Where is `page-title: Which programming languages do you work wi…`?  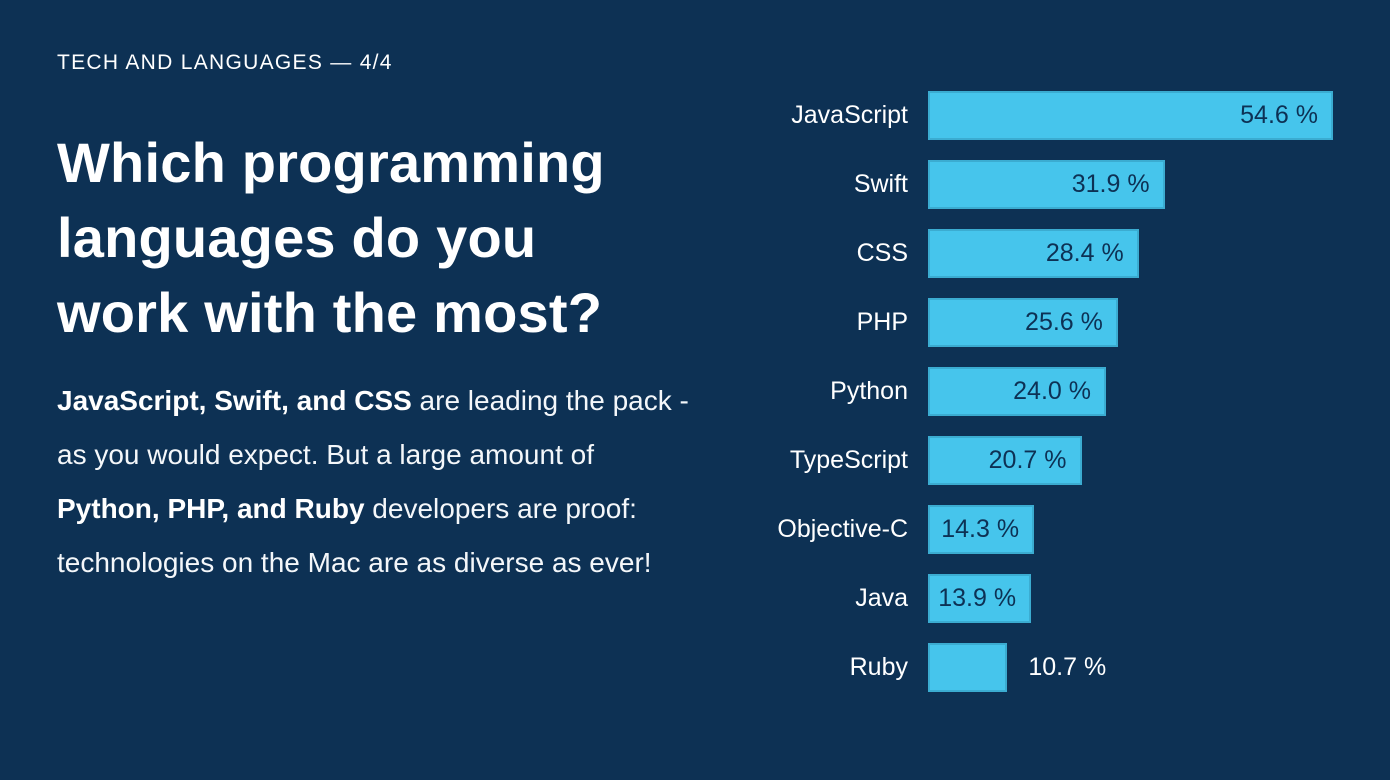 page-title: Which programming languages do you work wi… is located at coordinates (382, 237).